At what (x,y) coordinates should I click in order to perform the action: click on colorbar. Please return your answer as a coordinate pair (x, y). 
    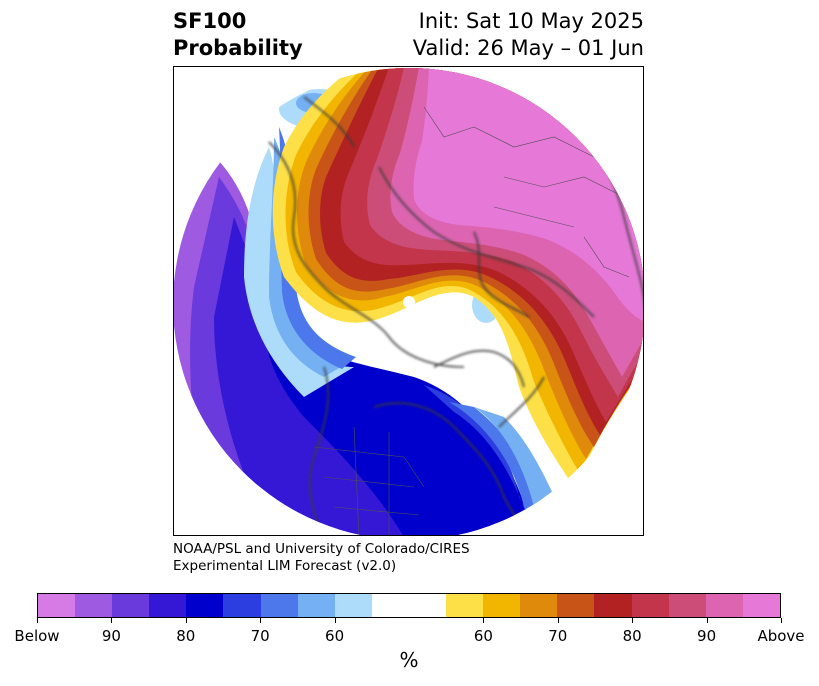
    Looking at the image, I should click on (409, 605).